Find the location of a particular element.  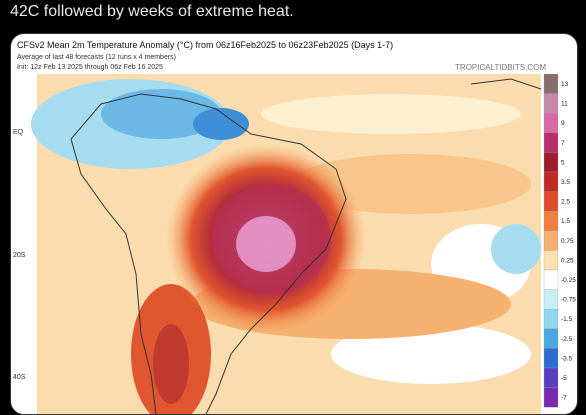

colorbar-label: -3.5 is located at coordinates (567, 358).